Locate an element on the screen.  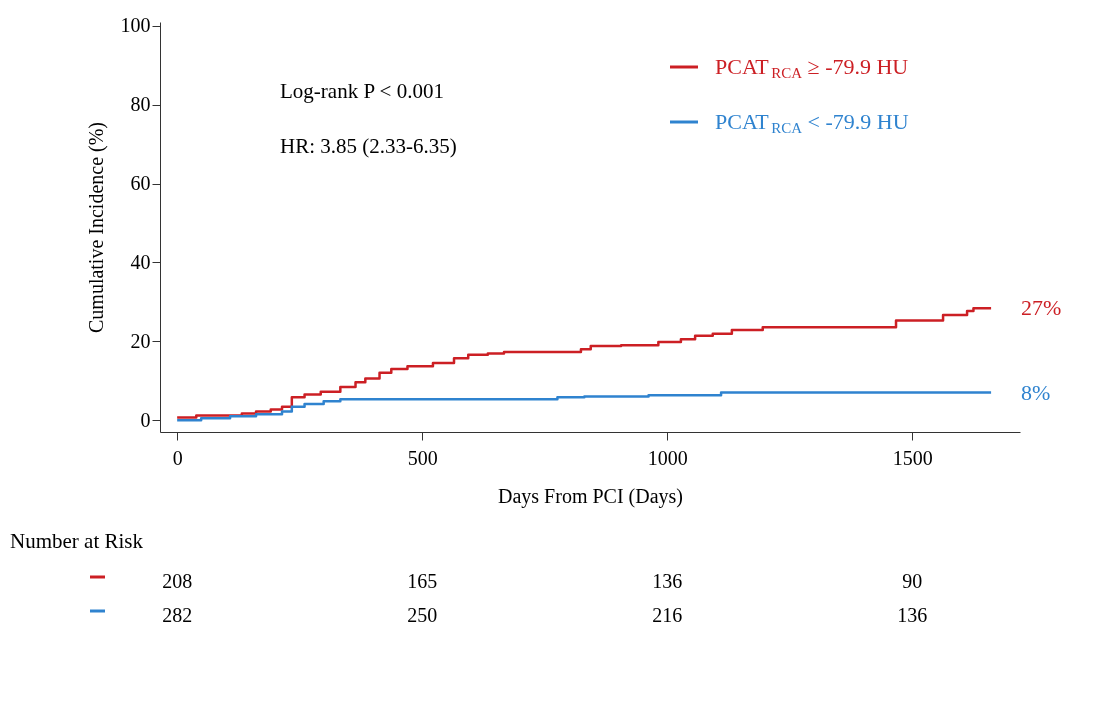
annotation: 27% is located at coordinates (1041, 308).